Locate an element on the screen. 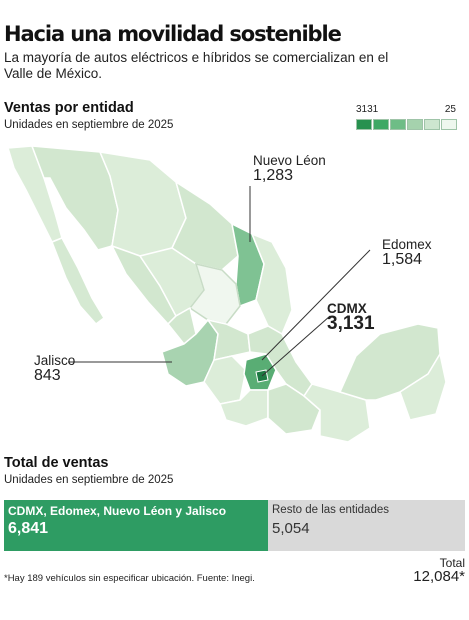 The image size is (469, 620). callout-value: 1,283 is located at coordinates (273, 175).